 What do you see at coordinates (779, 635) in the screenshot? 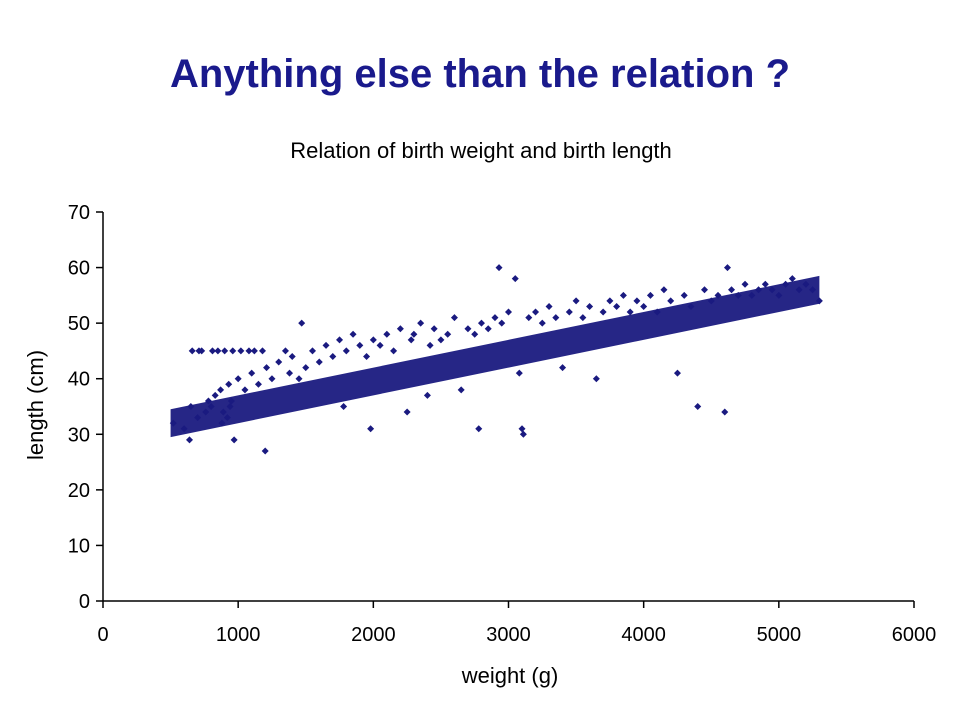
I see `x-tick-label: 5000` at bounding box center [779, 635].